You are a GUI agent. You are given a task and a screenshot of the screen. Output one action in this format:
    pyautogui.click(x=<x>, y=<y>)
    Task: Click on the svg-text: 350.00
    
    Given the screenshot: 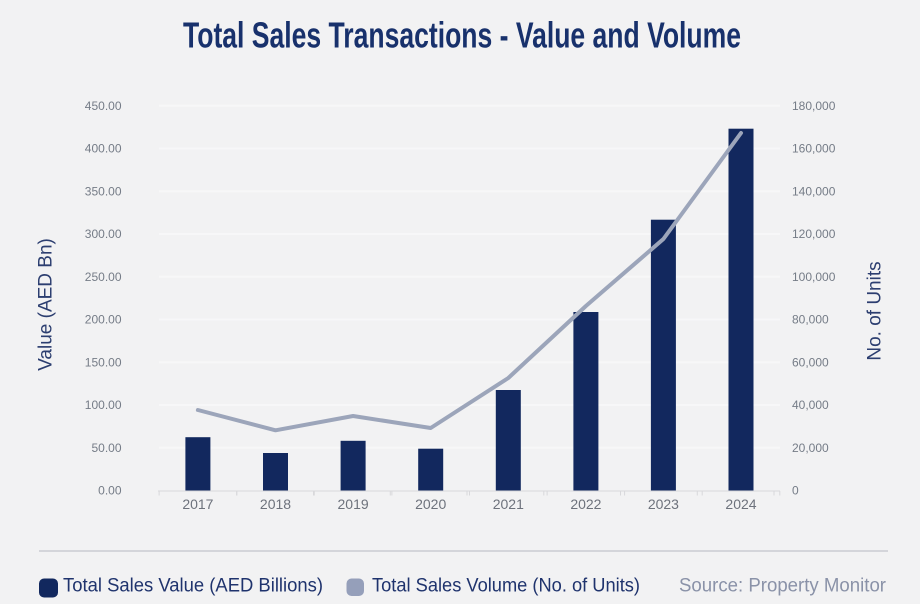 What is the action you would take?
    pyautogui.click(x=103, y=192)
    